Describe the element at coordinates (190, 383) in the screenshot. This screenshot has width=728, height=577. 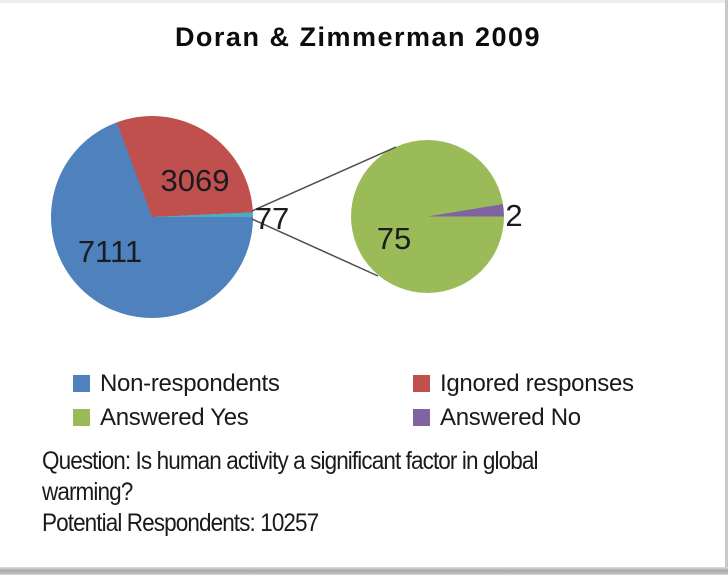
I see `legend-label-non-respondents: Non-respondents` at that location.